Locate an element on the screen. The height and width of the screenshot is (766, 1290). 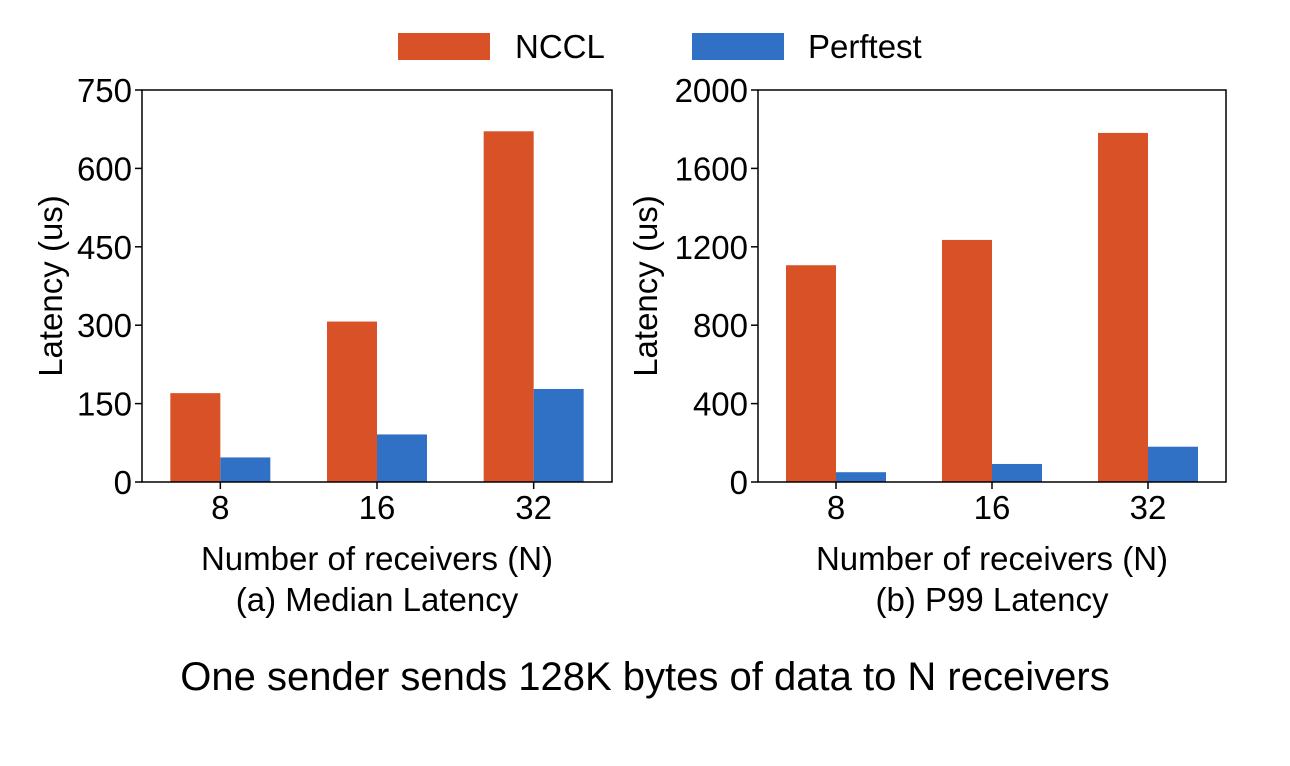
y-ticks: 0 150 300 450 600 750 is located at coordinates (109, 286).